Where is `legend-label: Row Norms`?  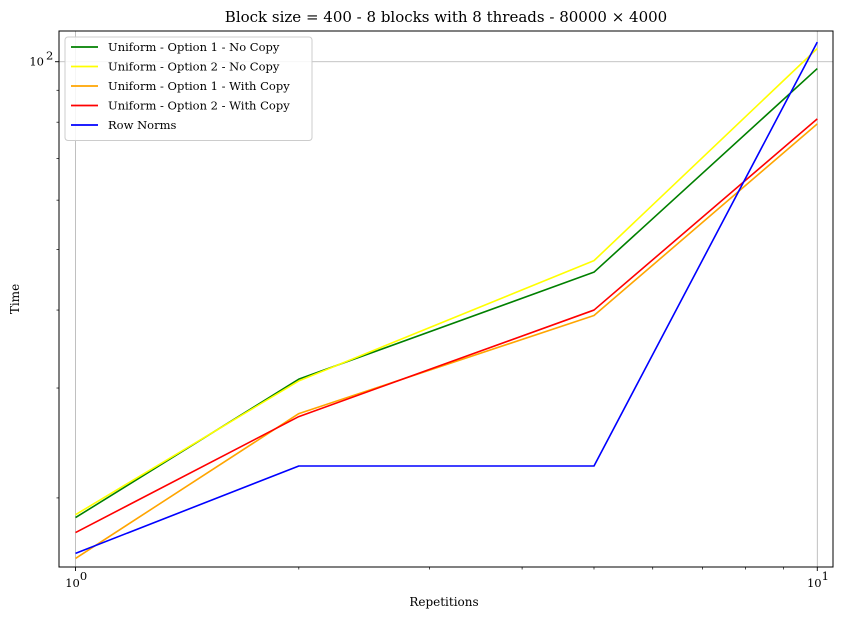 legend-label: Row Norms is located at coordinates (142, 125).